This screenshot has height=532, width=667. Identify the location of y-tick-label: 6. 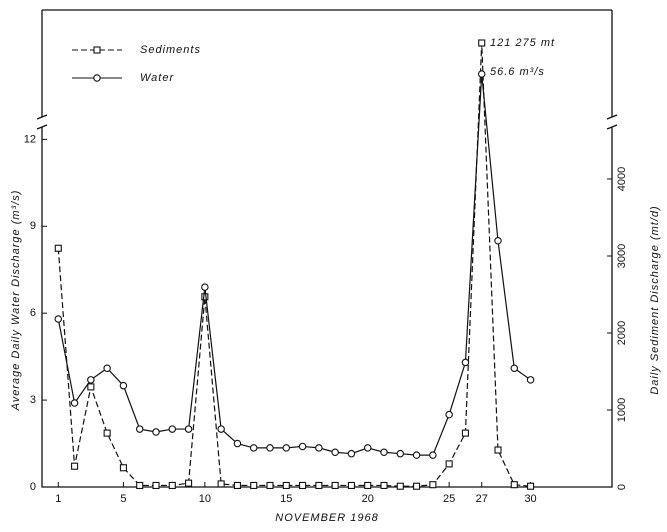
(33, 313).